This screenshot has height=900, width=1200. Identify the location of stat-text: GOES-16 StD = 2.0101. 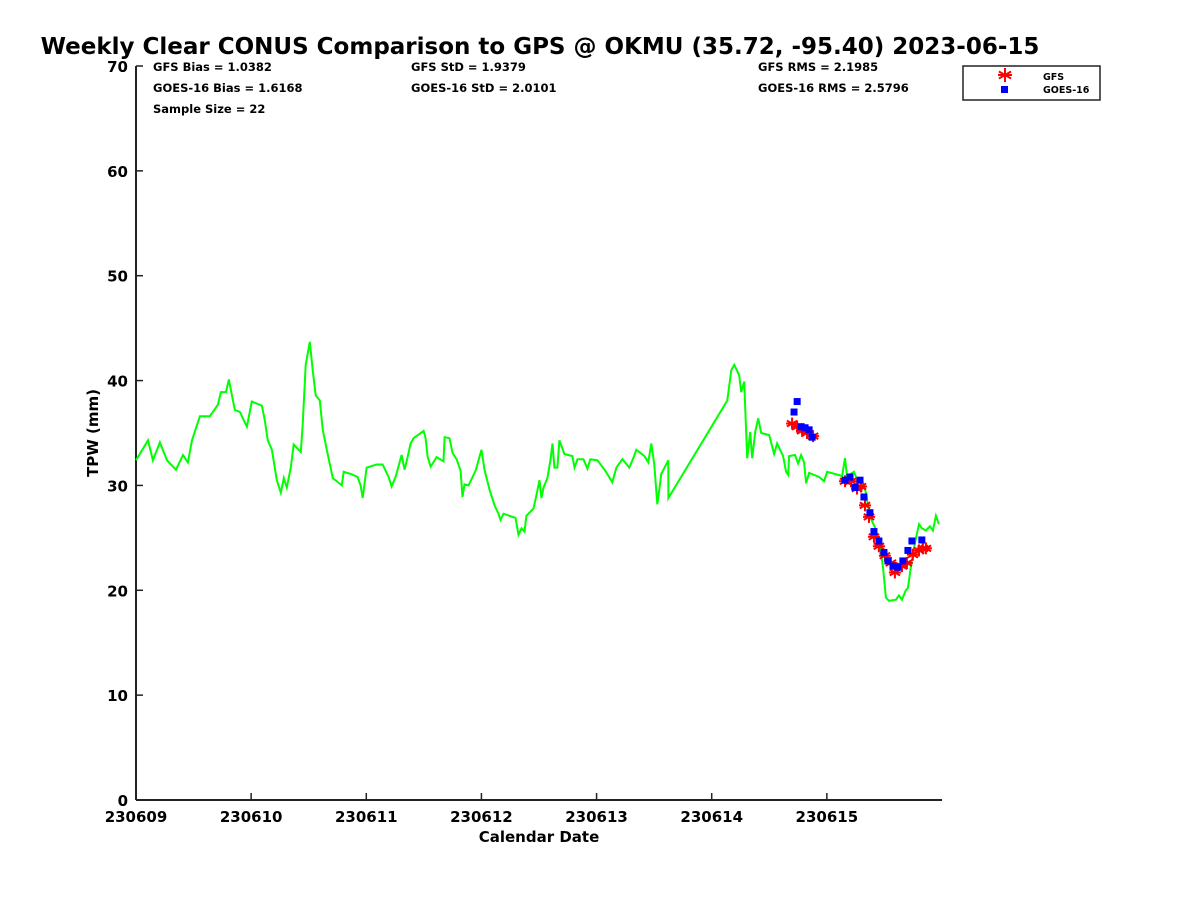
(483, 88).